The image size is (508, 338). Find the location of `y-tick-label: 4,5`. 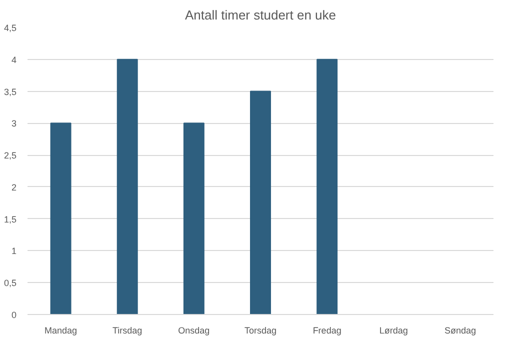

y-tick-label: 4,5 is located at coordinates (10, 28).